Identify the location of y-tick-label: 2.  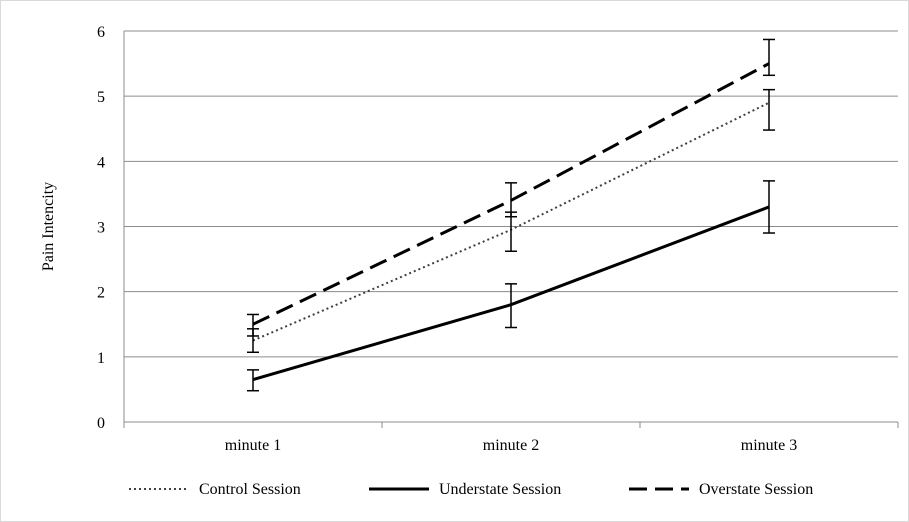
(101, 293).